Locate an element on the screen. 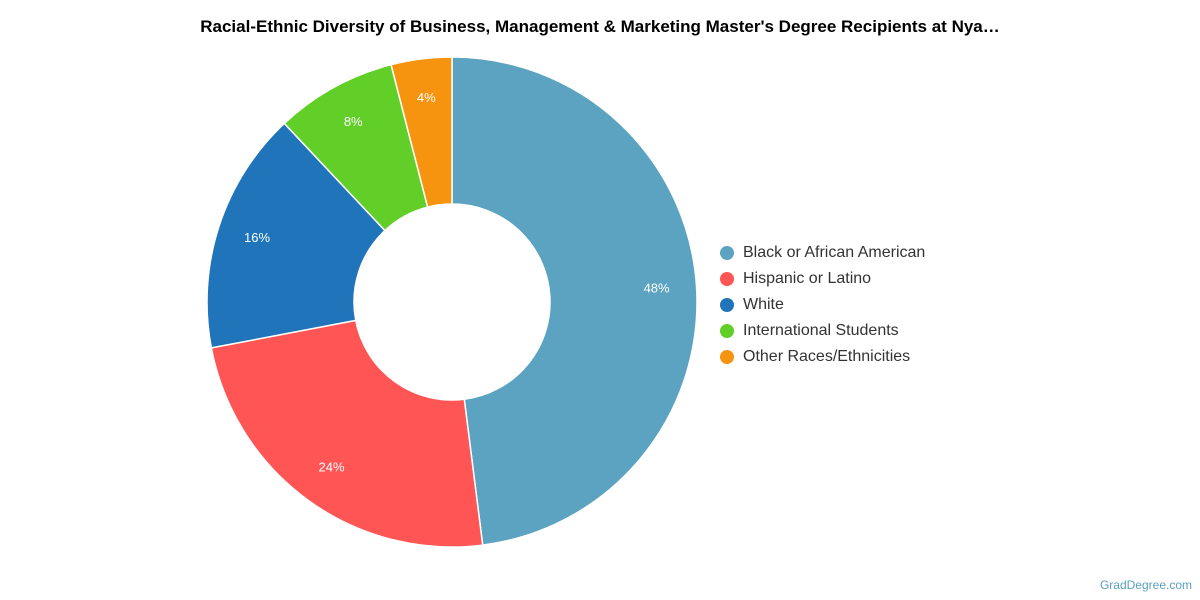 This screenshot has width=1200, height=600. slice-white is located at coordinates (296, 235).